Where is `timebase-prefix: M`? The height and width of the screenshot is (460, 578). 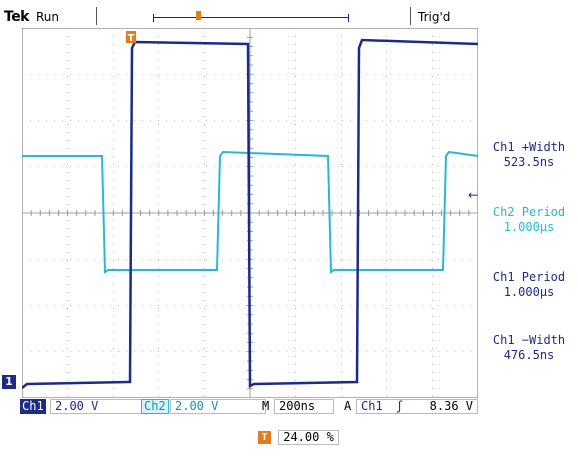 timebase-prefix: M is located at coordinates (266, 406).